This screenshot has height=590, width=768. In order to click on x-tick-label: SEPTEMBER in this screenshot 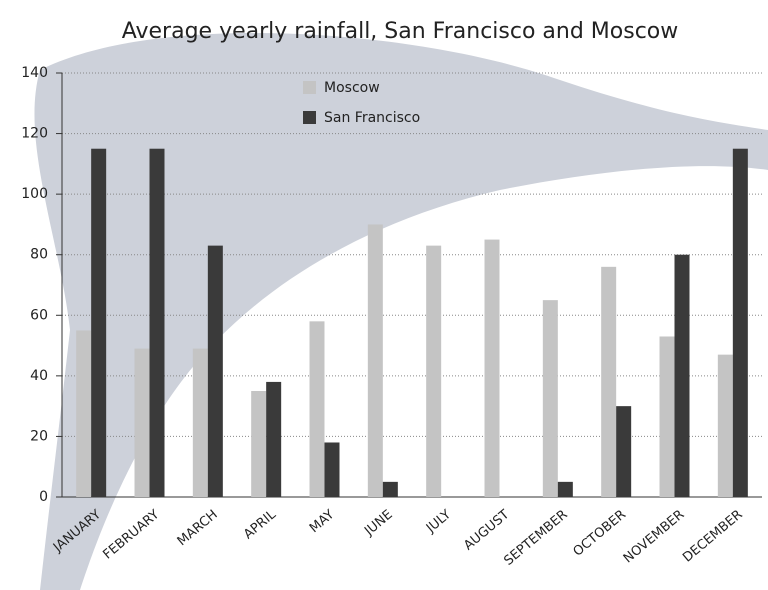, I will do `click(535, 538)`.